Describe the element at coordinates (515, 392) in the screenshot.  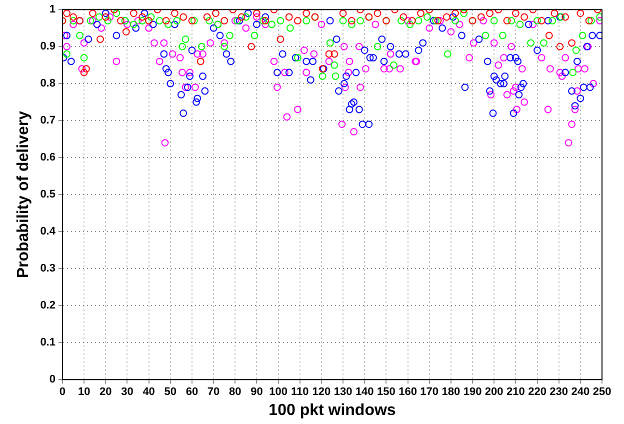
I see `x-tick-label: 210` at that location.